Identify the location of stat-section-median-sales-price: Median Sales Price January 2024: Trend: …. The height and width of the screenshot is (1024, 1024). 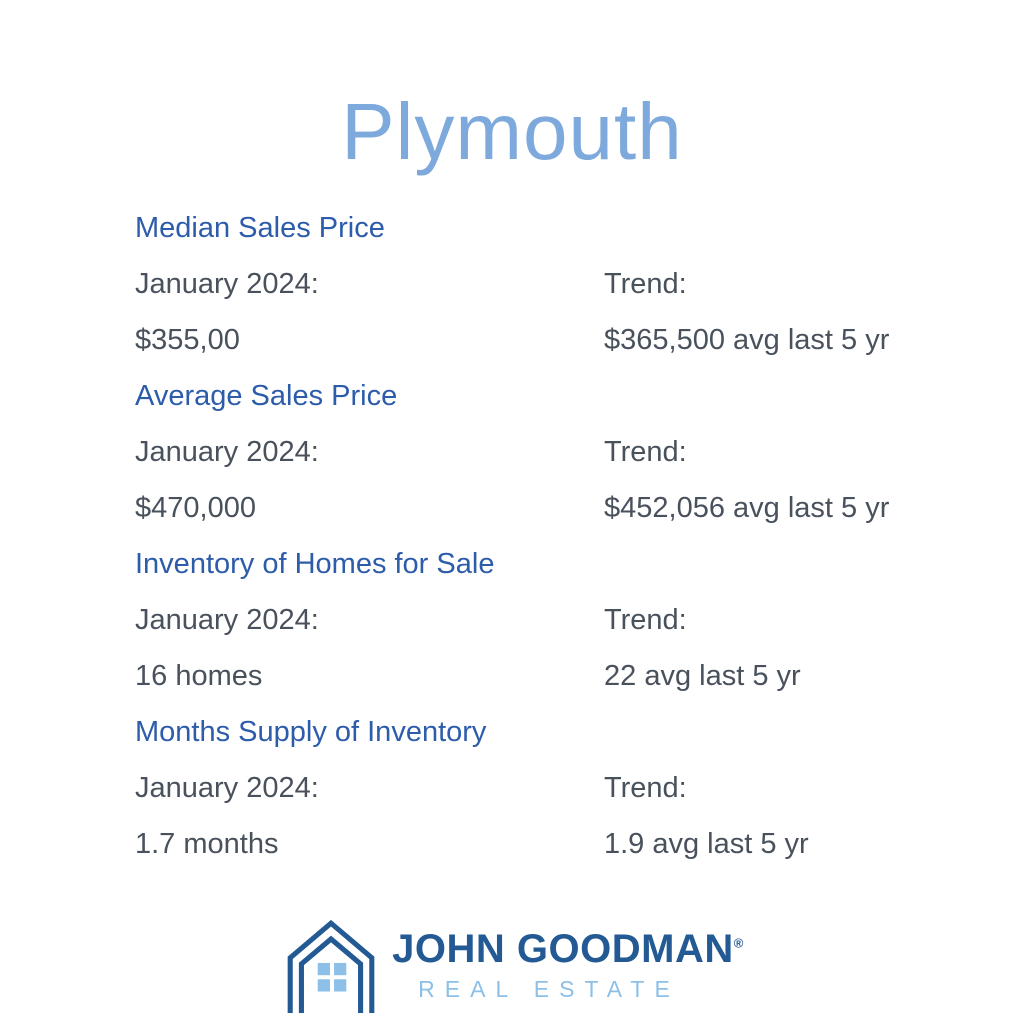
(529, 284).